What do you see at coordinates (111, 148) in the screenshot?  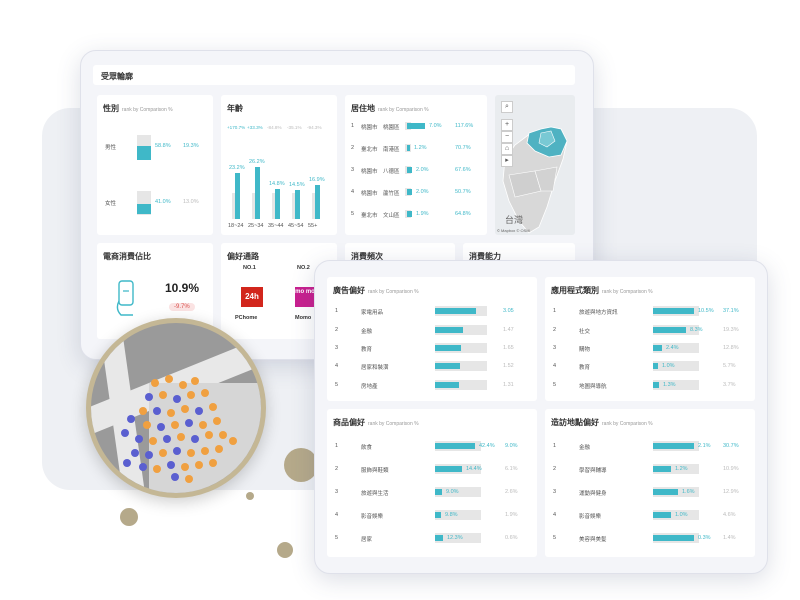 I see `gender-label: 男性` at bounding box center [111, 148].